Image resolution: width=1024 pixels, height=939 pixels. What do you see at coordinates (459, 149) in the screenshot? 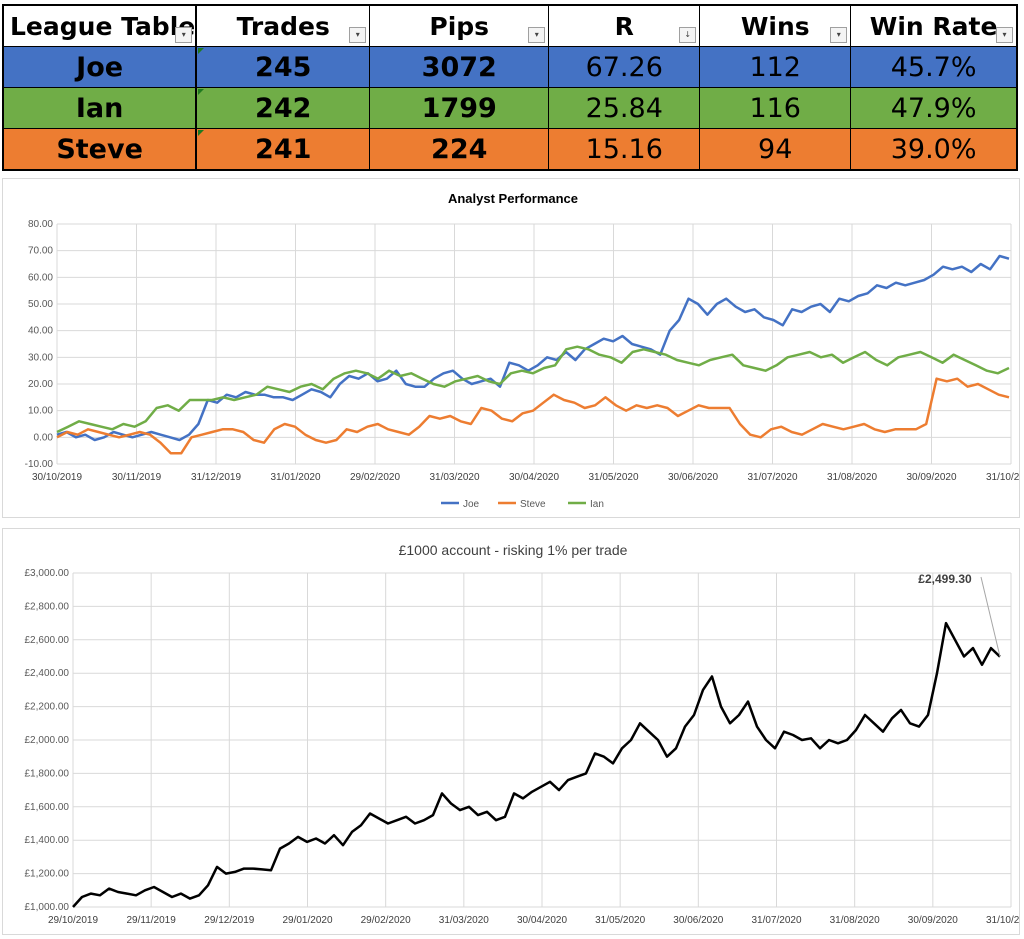
I see `pips-cell: 224` at bounding box center [459, 149].